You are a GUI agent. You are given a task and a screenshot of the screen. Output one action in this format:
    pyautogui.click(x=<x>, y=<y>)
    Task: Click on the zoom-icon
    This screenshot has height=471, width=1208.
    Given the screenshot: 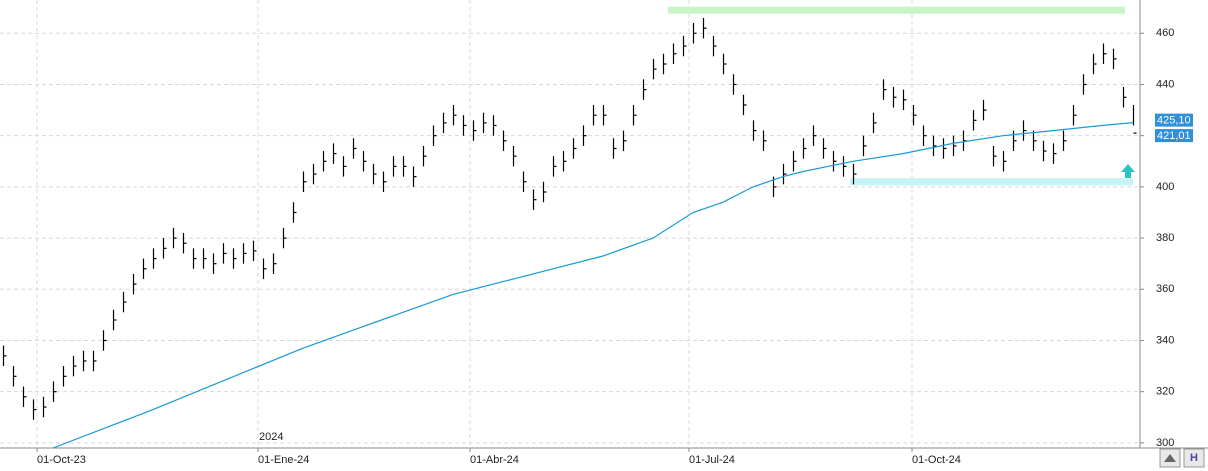 What is the action you would take?
    pyautogui.click(x=1170, y=458)
    